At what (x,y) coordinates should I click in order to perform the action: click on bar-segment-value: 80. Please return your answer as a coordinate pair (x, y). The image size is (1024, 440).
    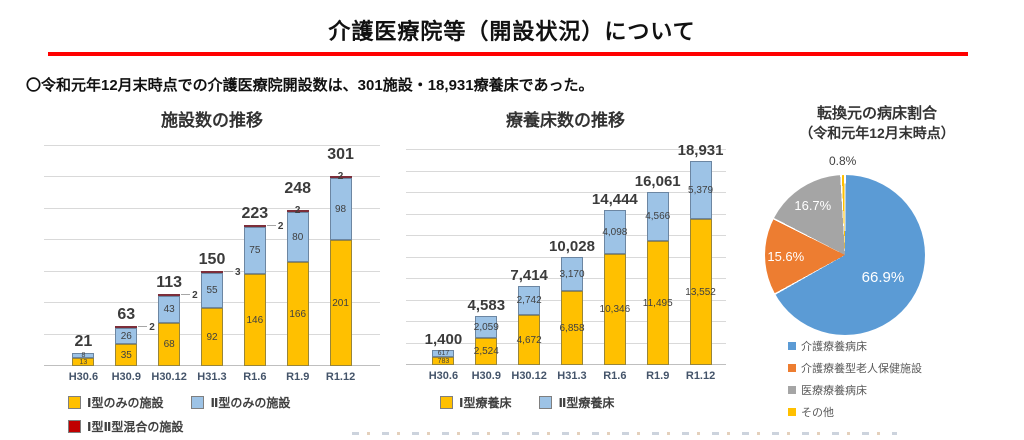
    Looking at the image, I should click on (298, 237).